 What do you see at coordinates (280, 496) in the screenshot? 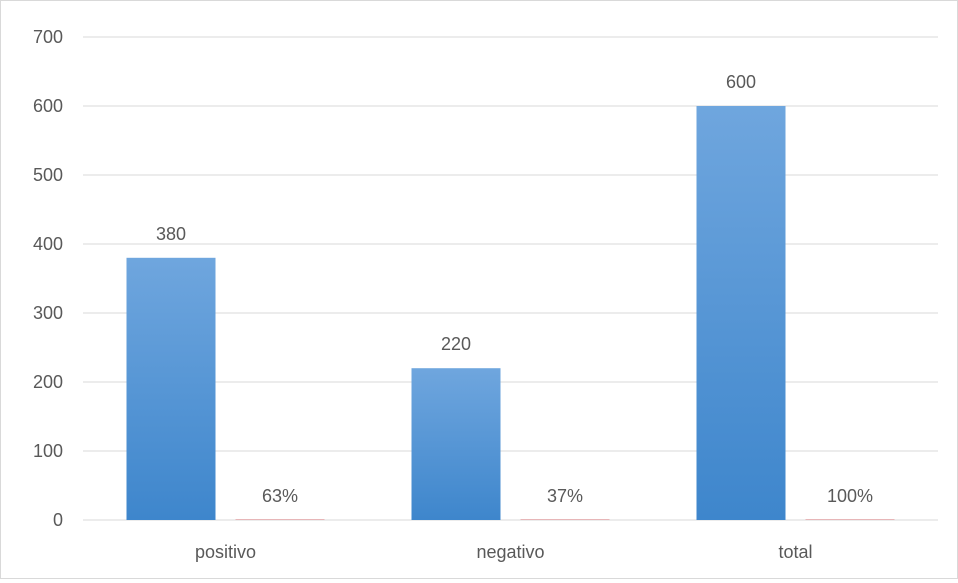
I see `data-label-percent: 63%` at bounding box center [280, 496].